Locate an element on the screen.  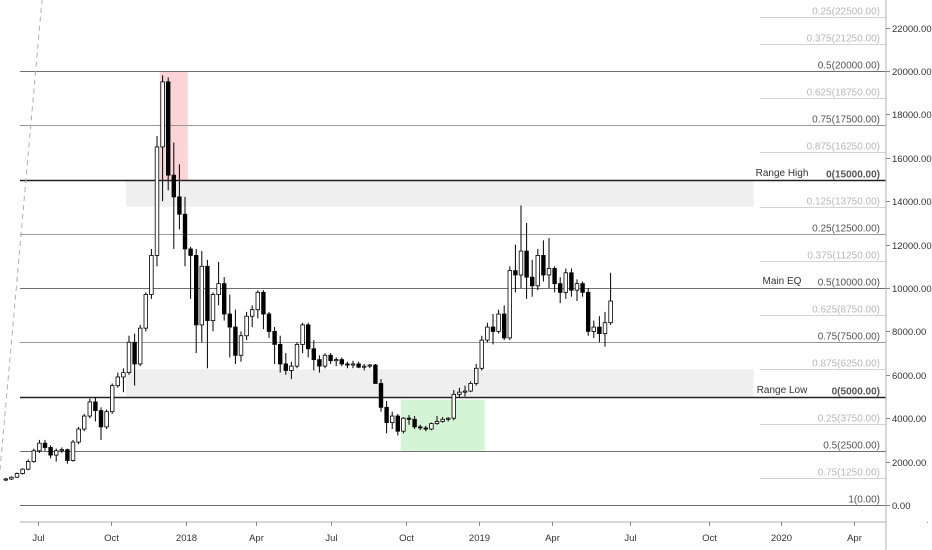
y-tick-label: 18000.00 is located at coordinates (912, 115).